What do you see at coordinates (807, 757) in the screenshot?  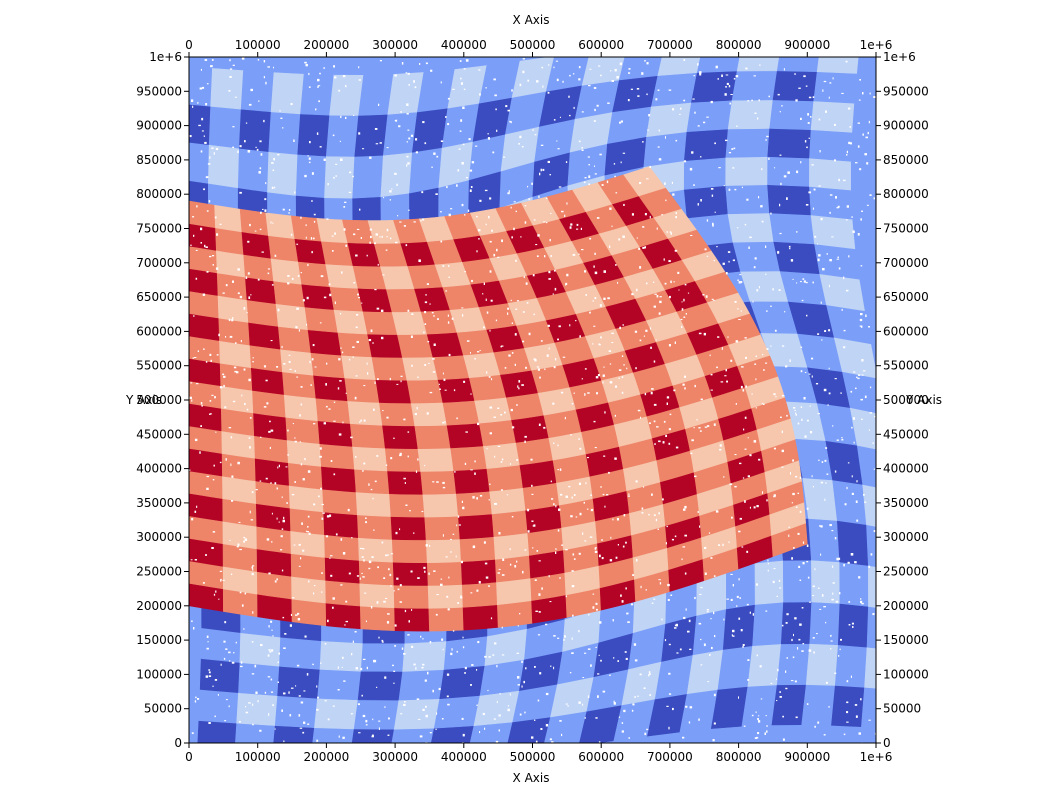 I see `x-tick-label-bottom: 900000` at bounding box center [807, 757].